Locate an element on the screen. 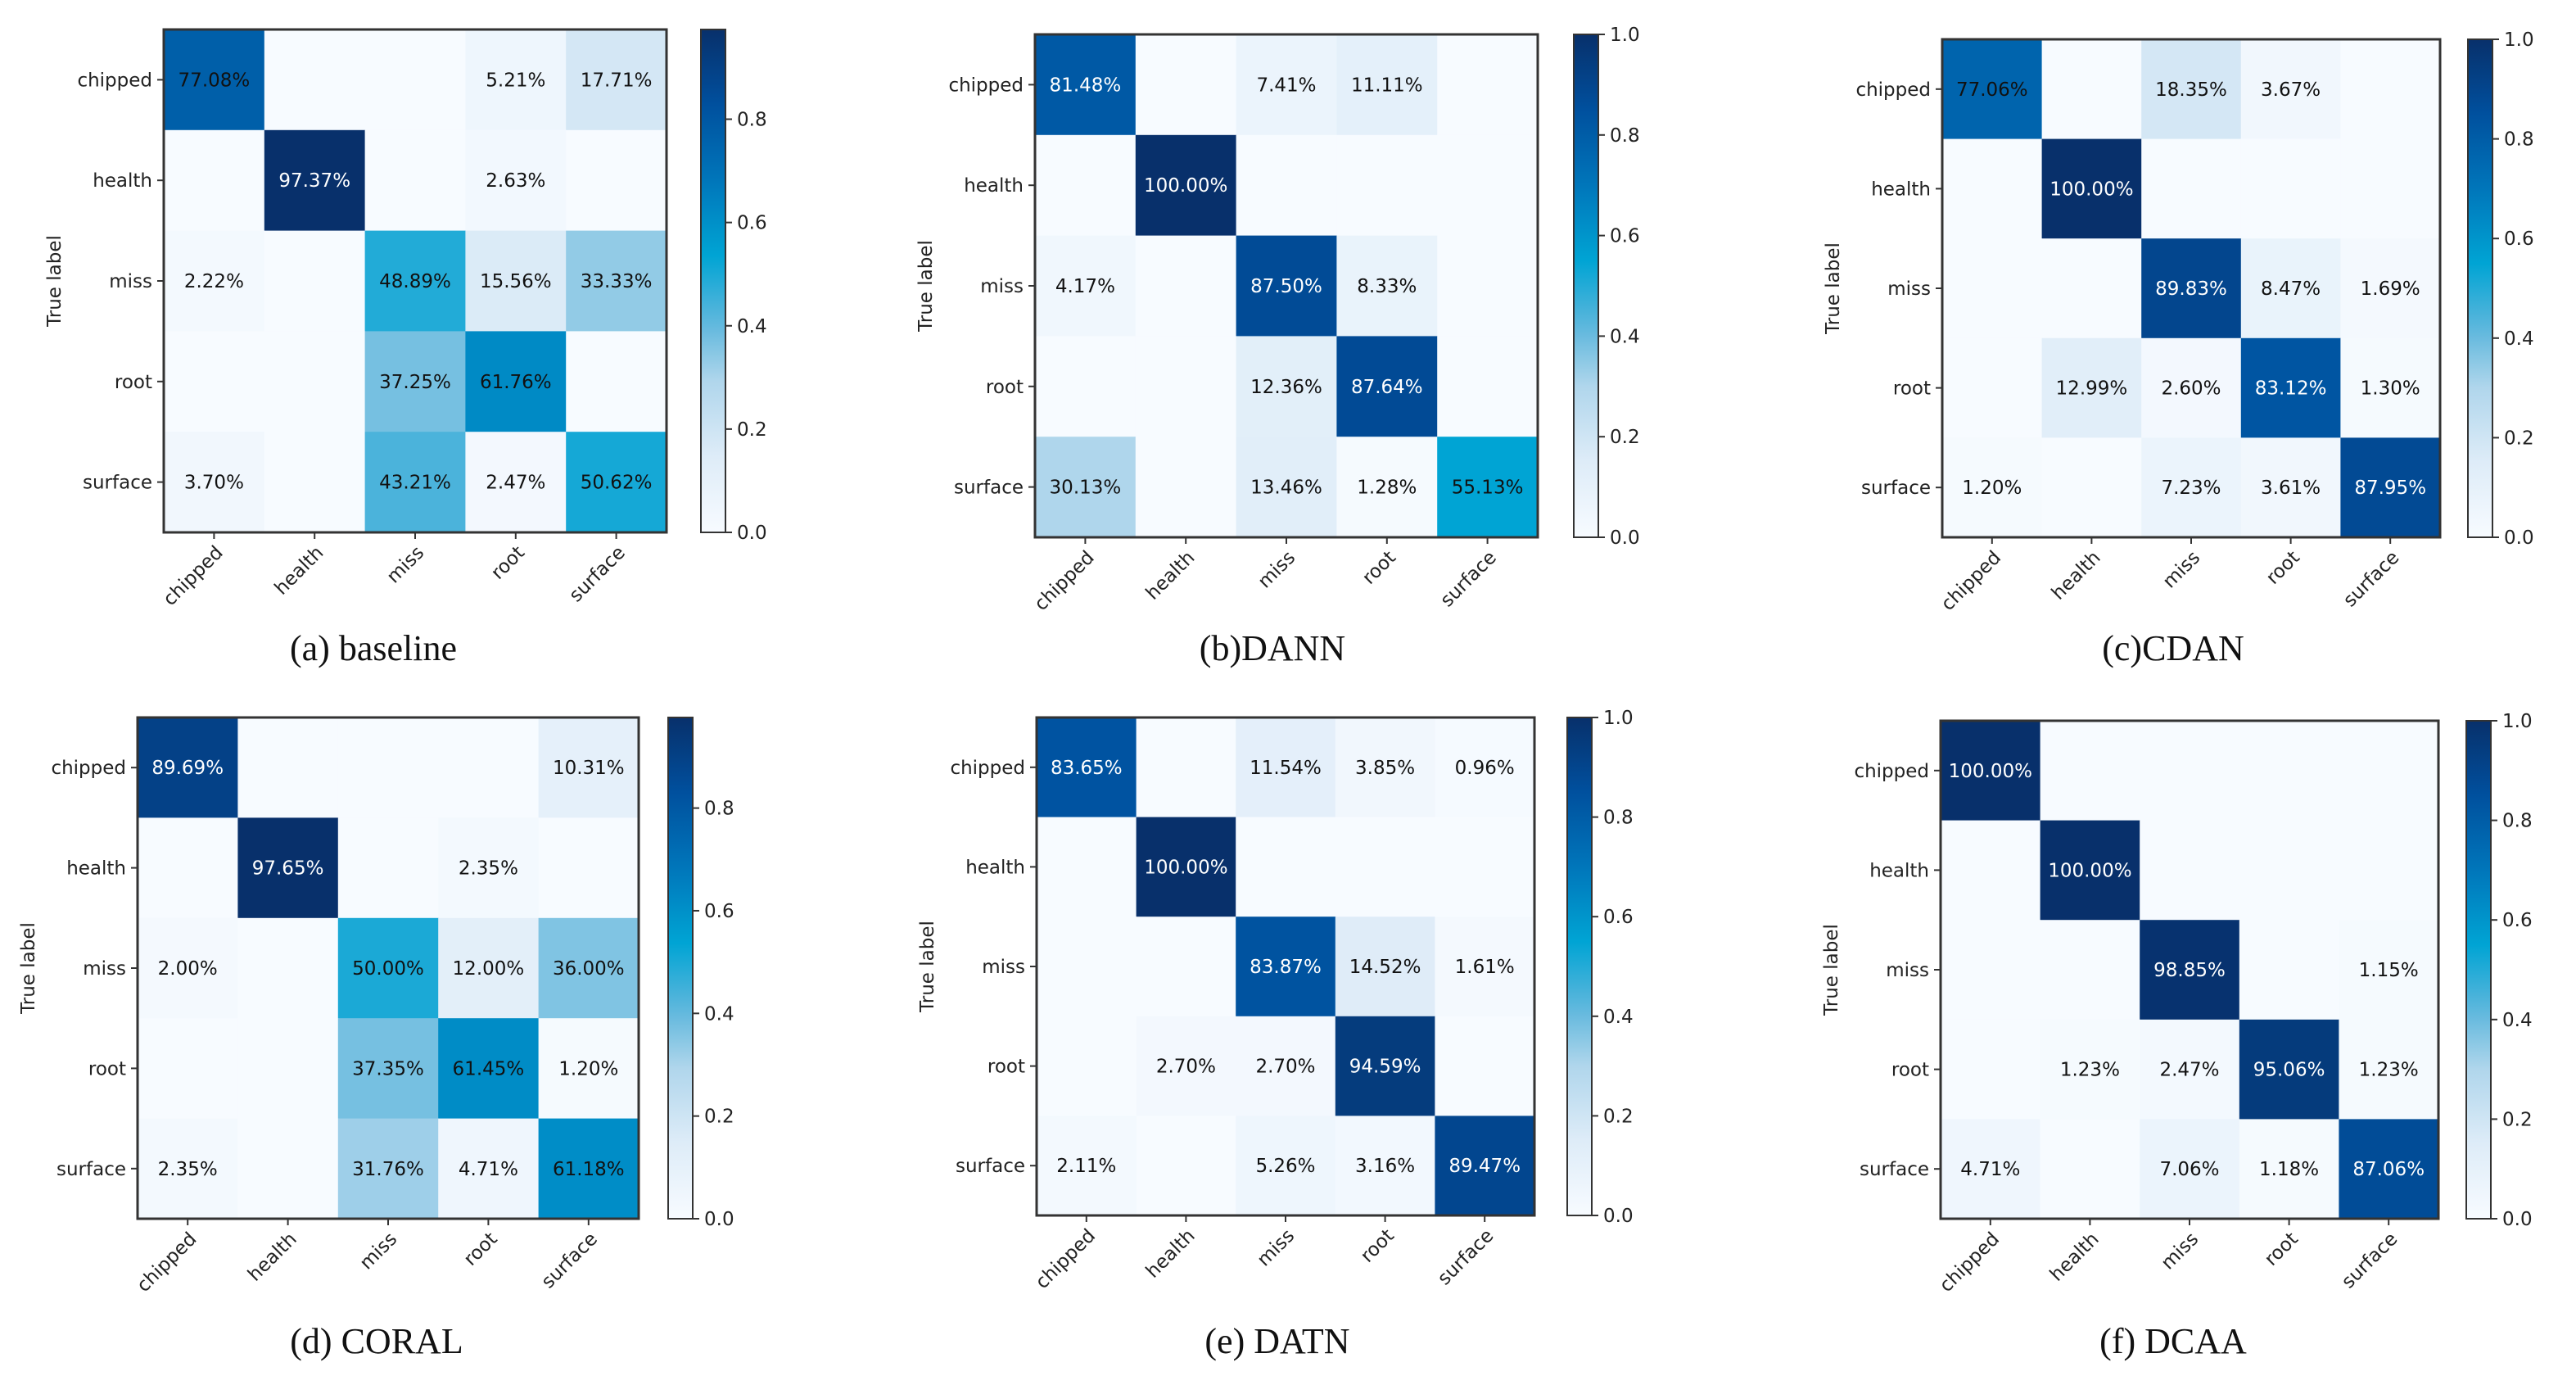 This screenshot has width=2576, height=1394. x-tick-label: chipped is located at coordinates (194, 576).